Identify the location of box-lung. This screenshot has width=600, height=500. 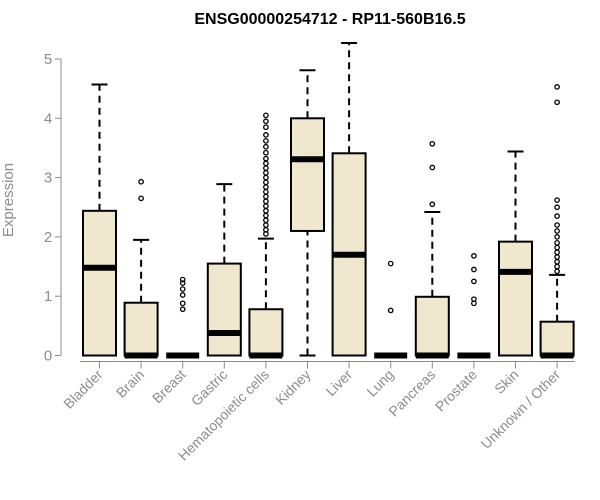
(391, 309).